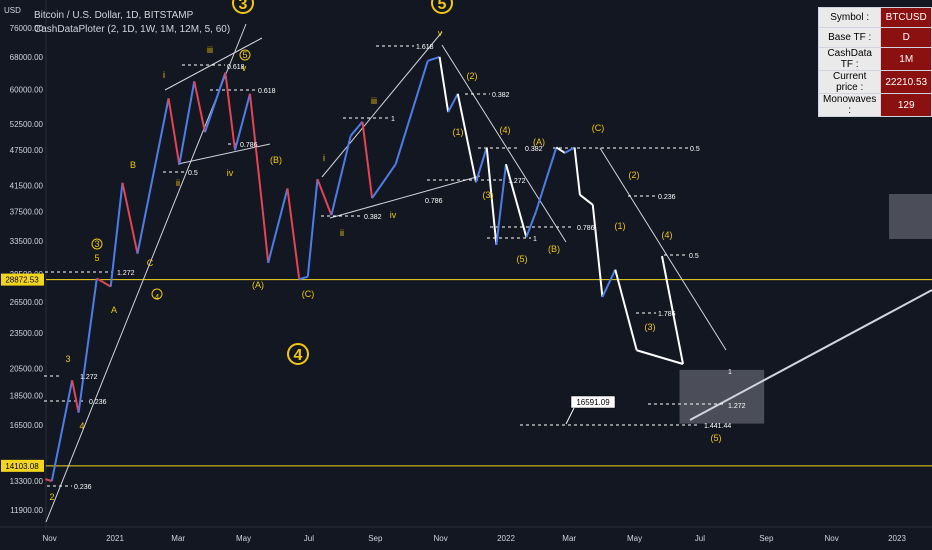 This screenshot has height=550, width=932. Describe the element at coordinates (27, 57) in the screenshot. I see `y-tick-label: 68000.00` at that location.